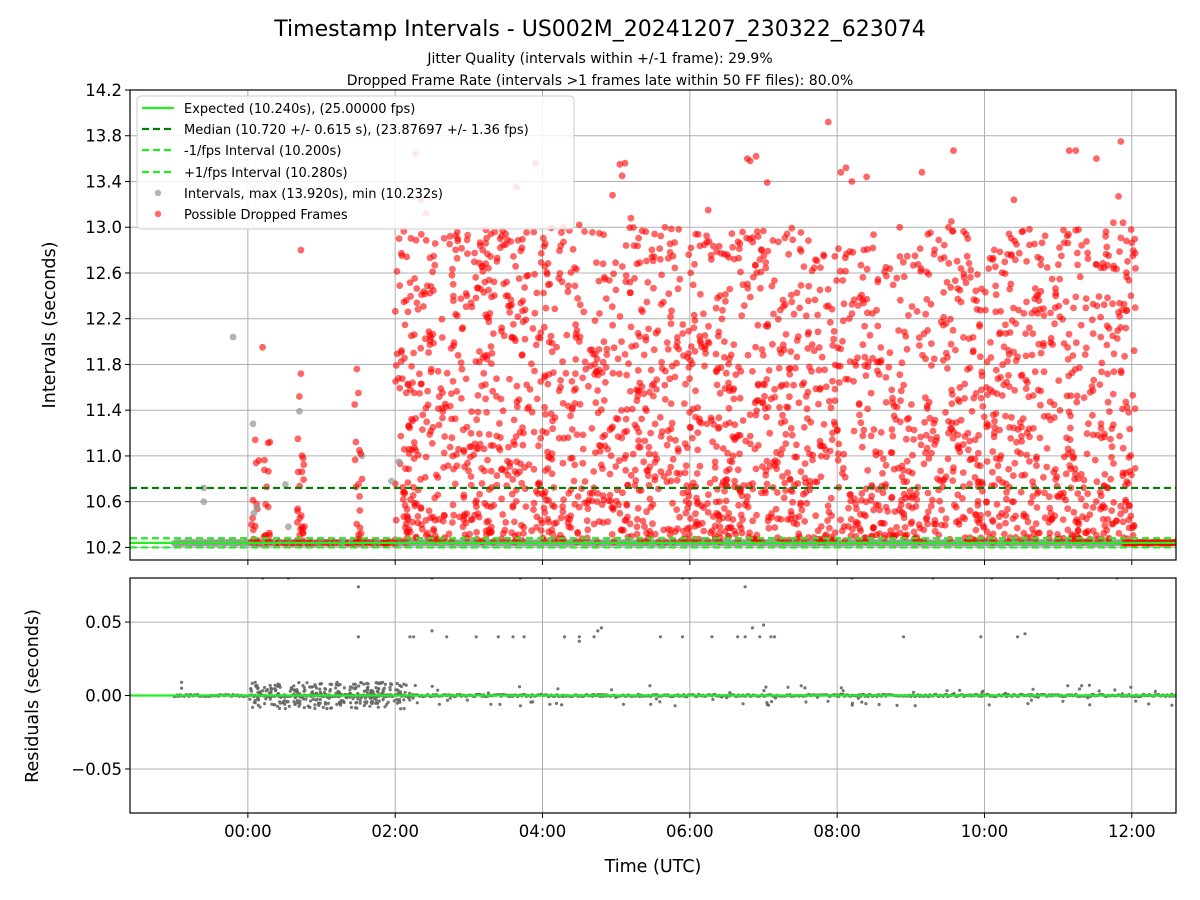  Describe the element at coordinates (103, 319) in the screenshot. I see `y-tick-label: 12.2` at that location.